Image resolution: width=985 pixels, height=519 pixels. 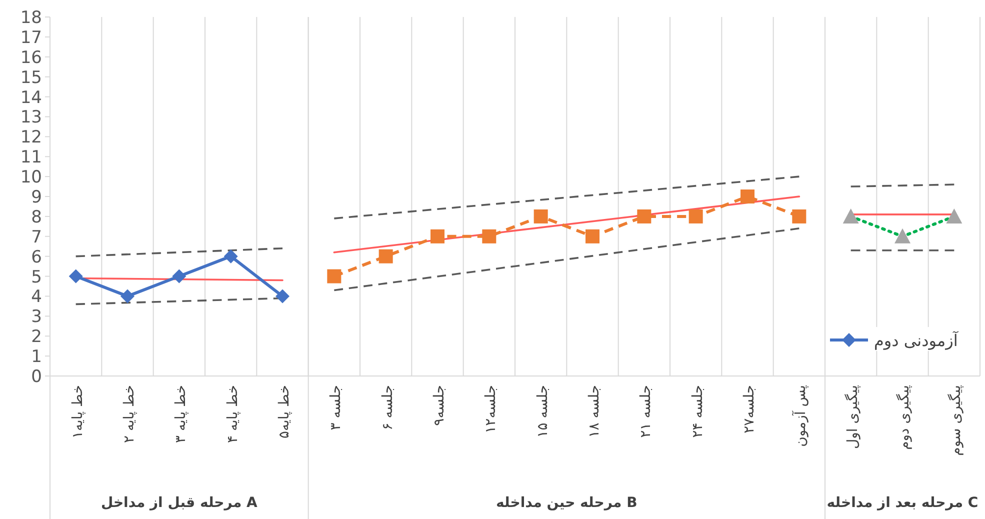 I want to click on y-tick-label: 8, so click(x=36, y=217).